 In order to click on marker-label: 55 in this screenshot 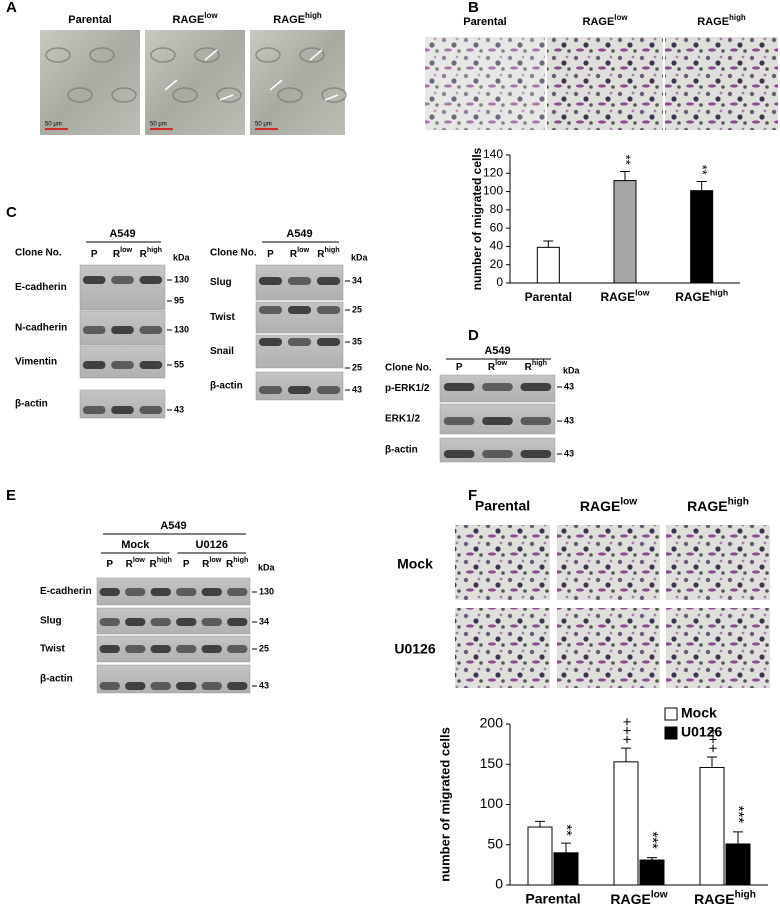, I will do `click(179, 364)`.